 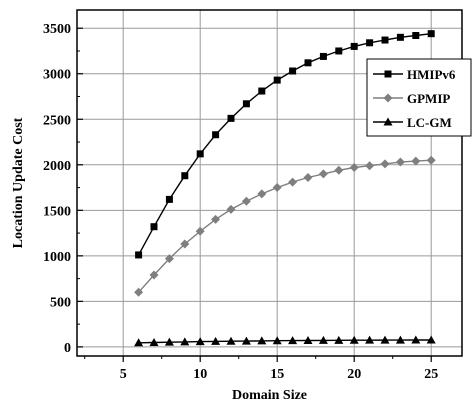 I want to click on legend-item: LC-GM, so click(x=412, y=122).